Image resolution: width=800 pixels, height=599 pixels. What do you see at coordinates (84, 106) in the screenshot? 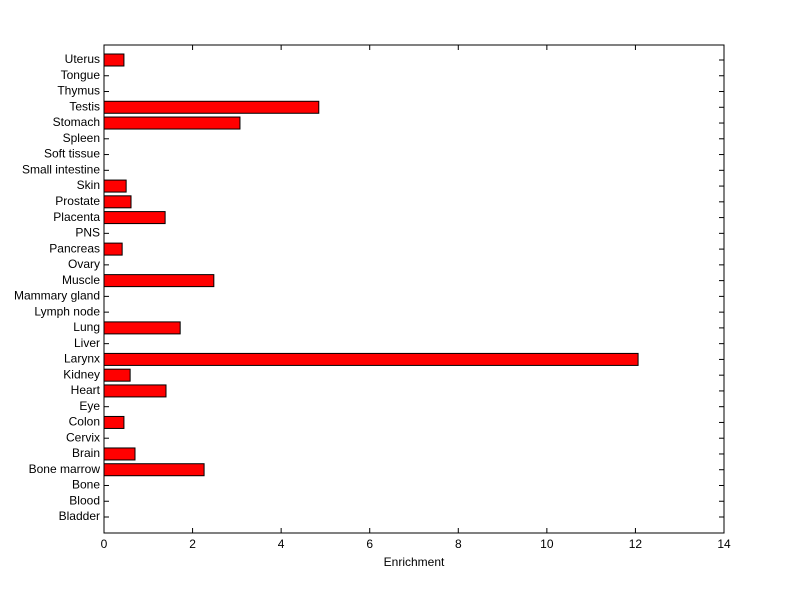
I see `y-tick-label: Testis` at bounding box center [84, 106].